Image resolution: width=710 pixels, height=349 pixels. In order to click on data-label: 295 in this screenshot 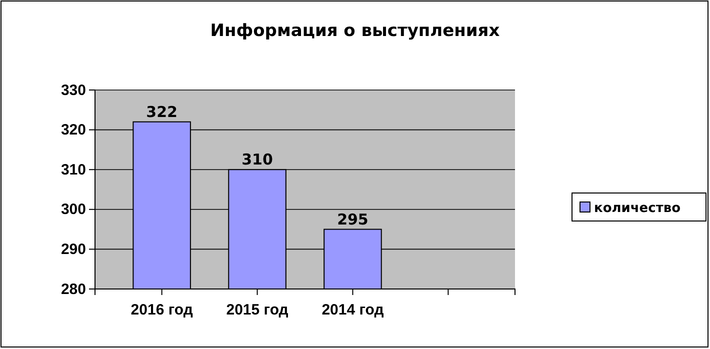, I will do `click(352, 219)`.